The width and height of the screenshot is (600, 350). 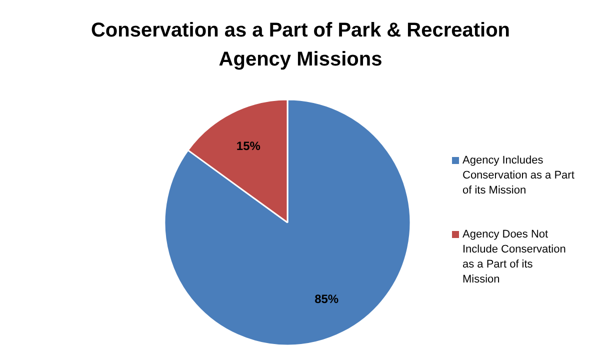 What do you see at coordinates (326, 299) in the screenshot?
I see `data-label: 85%` at bounding box center [326, 299].